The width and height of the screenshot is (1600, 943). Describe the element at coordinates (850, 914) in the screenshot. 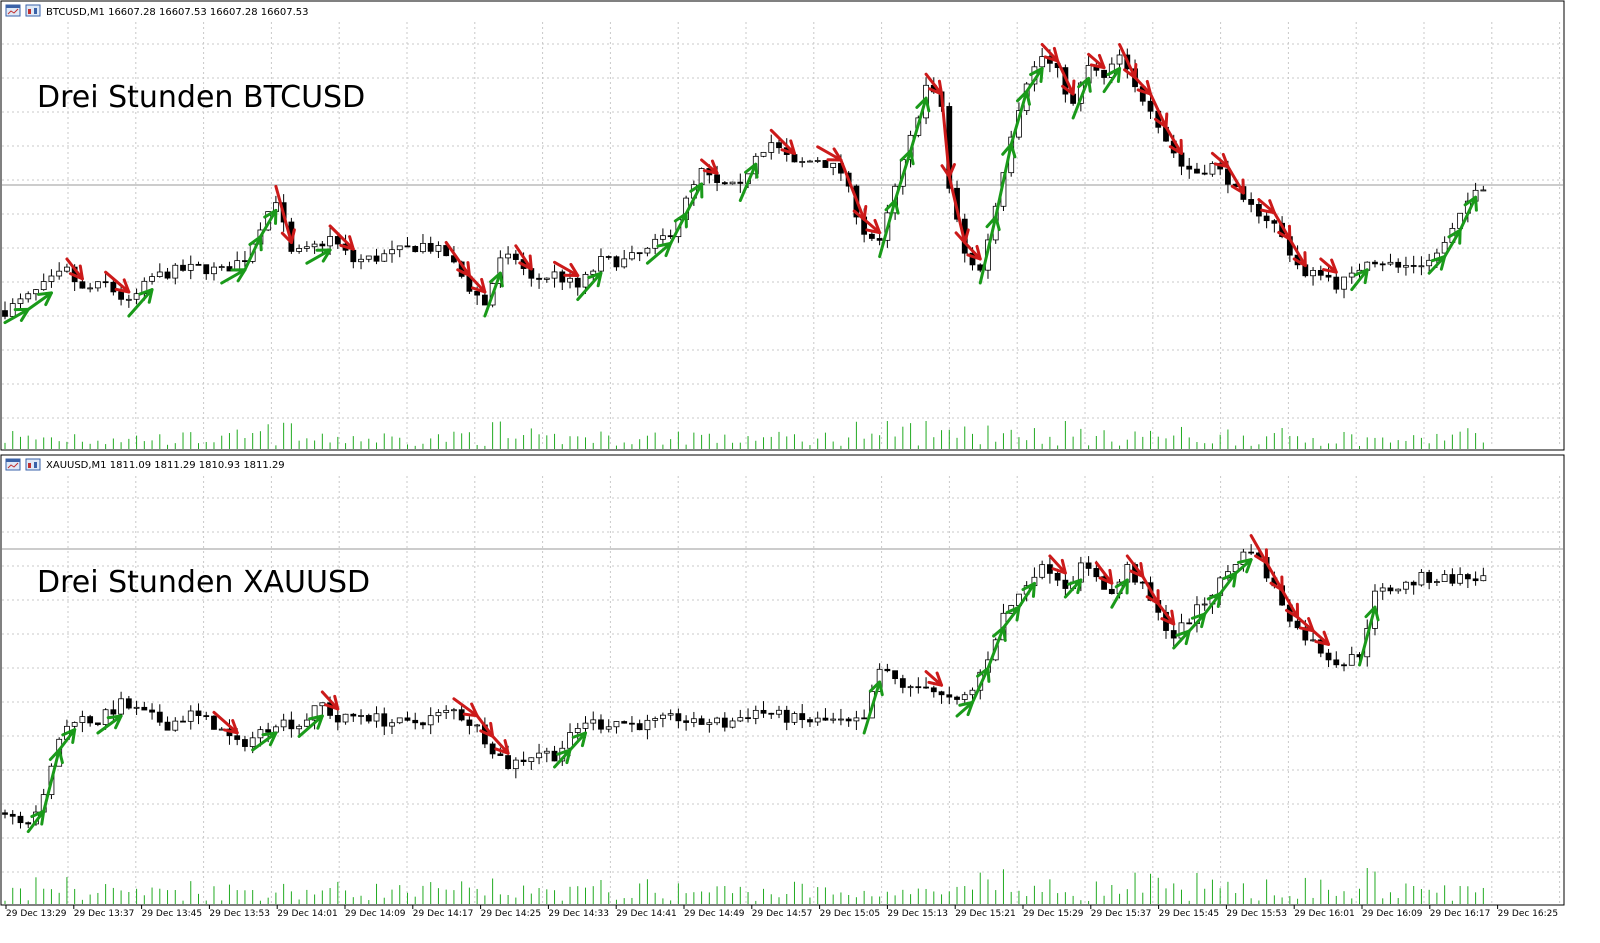

I see `x-tick-label: 29 Dec 15:05` at that location.